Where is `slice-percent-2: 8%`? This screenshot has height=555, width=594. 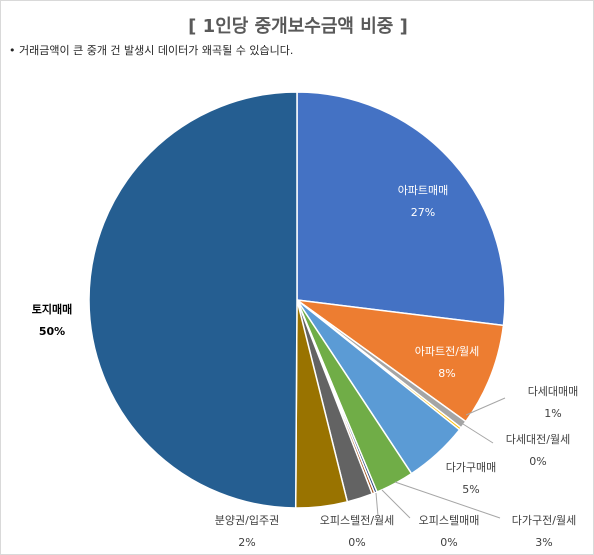 slice-percent-2: 8% is located at coordinates (446, 373).